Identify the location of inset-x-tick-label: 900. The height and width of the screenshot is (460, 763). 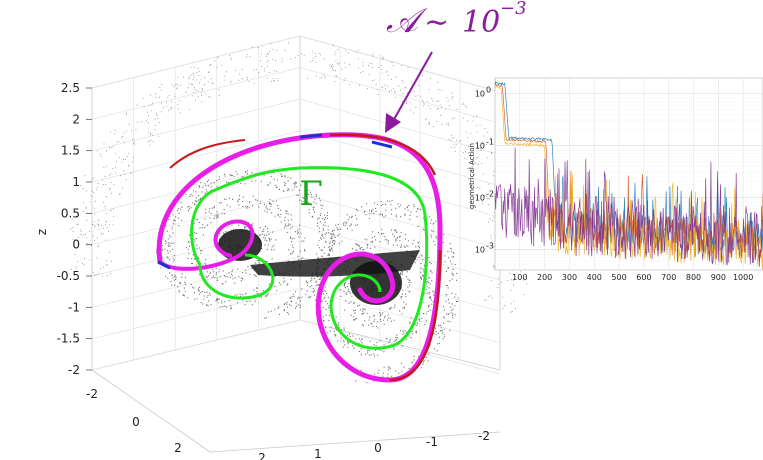
(718, 277).